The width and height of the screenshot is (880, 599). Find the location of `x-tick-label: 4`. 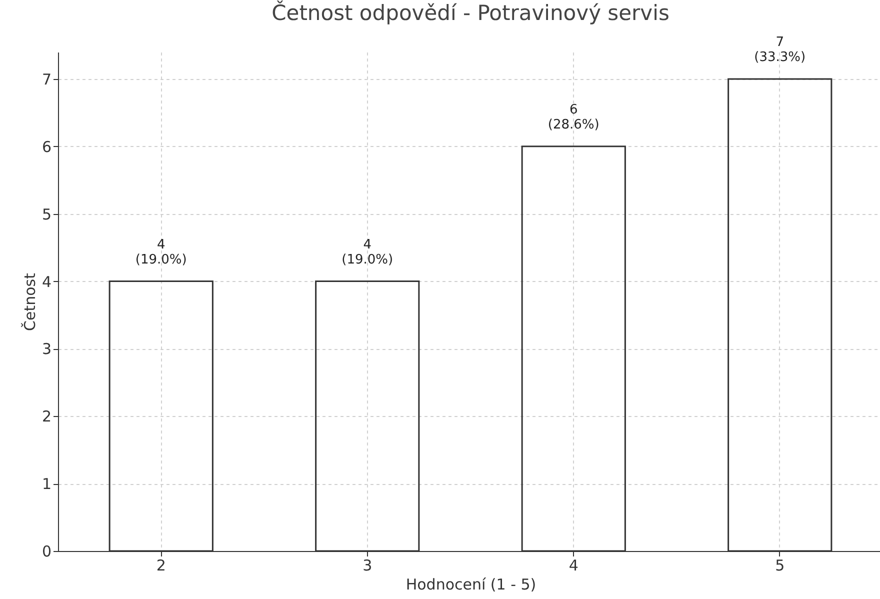

x-tick-label: 4 is located at coordinates (573, 565).